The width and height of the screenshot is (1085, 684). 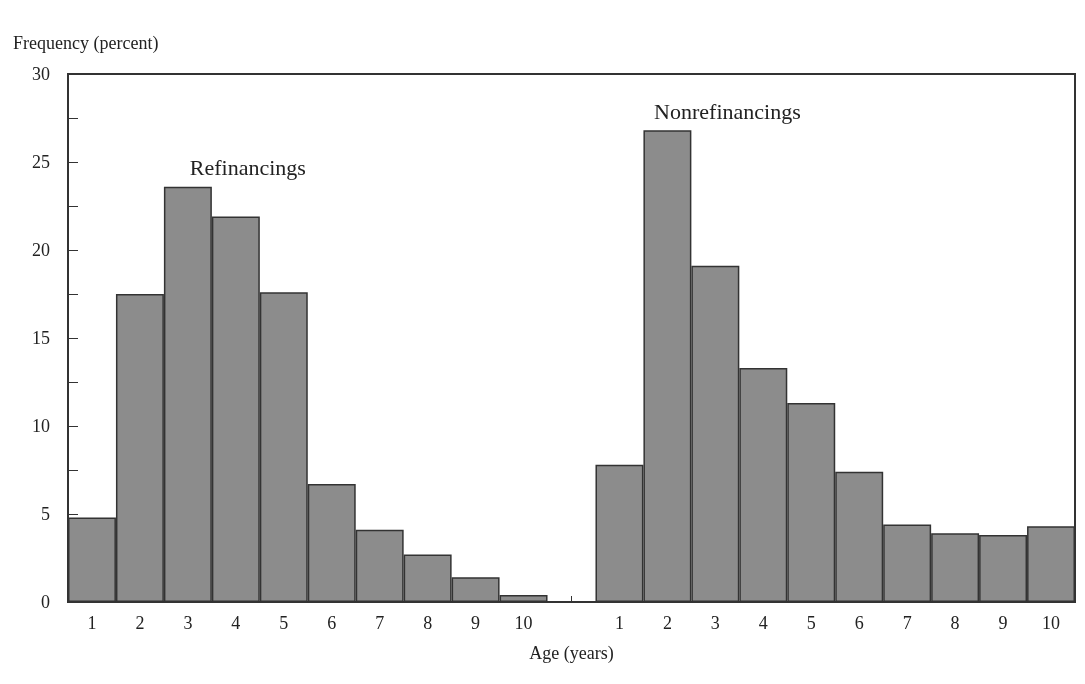 What do you see at coordinates (45, 514) in the screenshot?
I see `y-tick-label: 5` at bounding box center [45, 514].